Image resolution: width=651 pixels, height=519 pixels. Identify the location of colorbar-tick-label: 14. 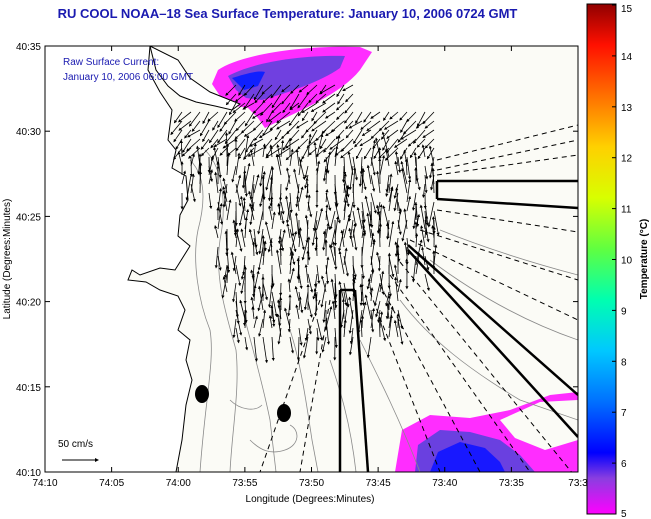
(627, 57).